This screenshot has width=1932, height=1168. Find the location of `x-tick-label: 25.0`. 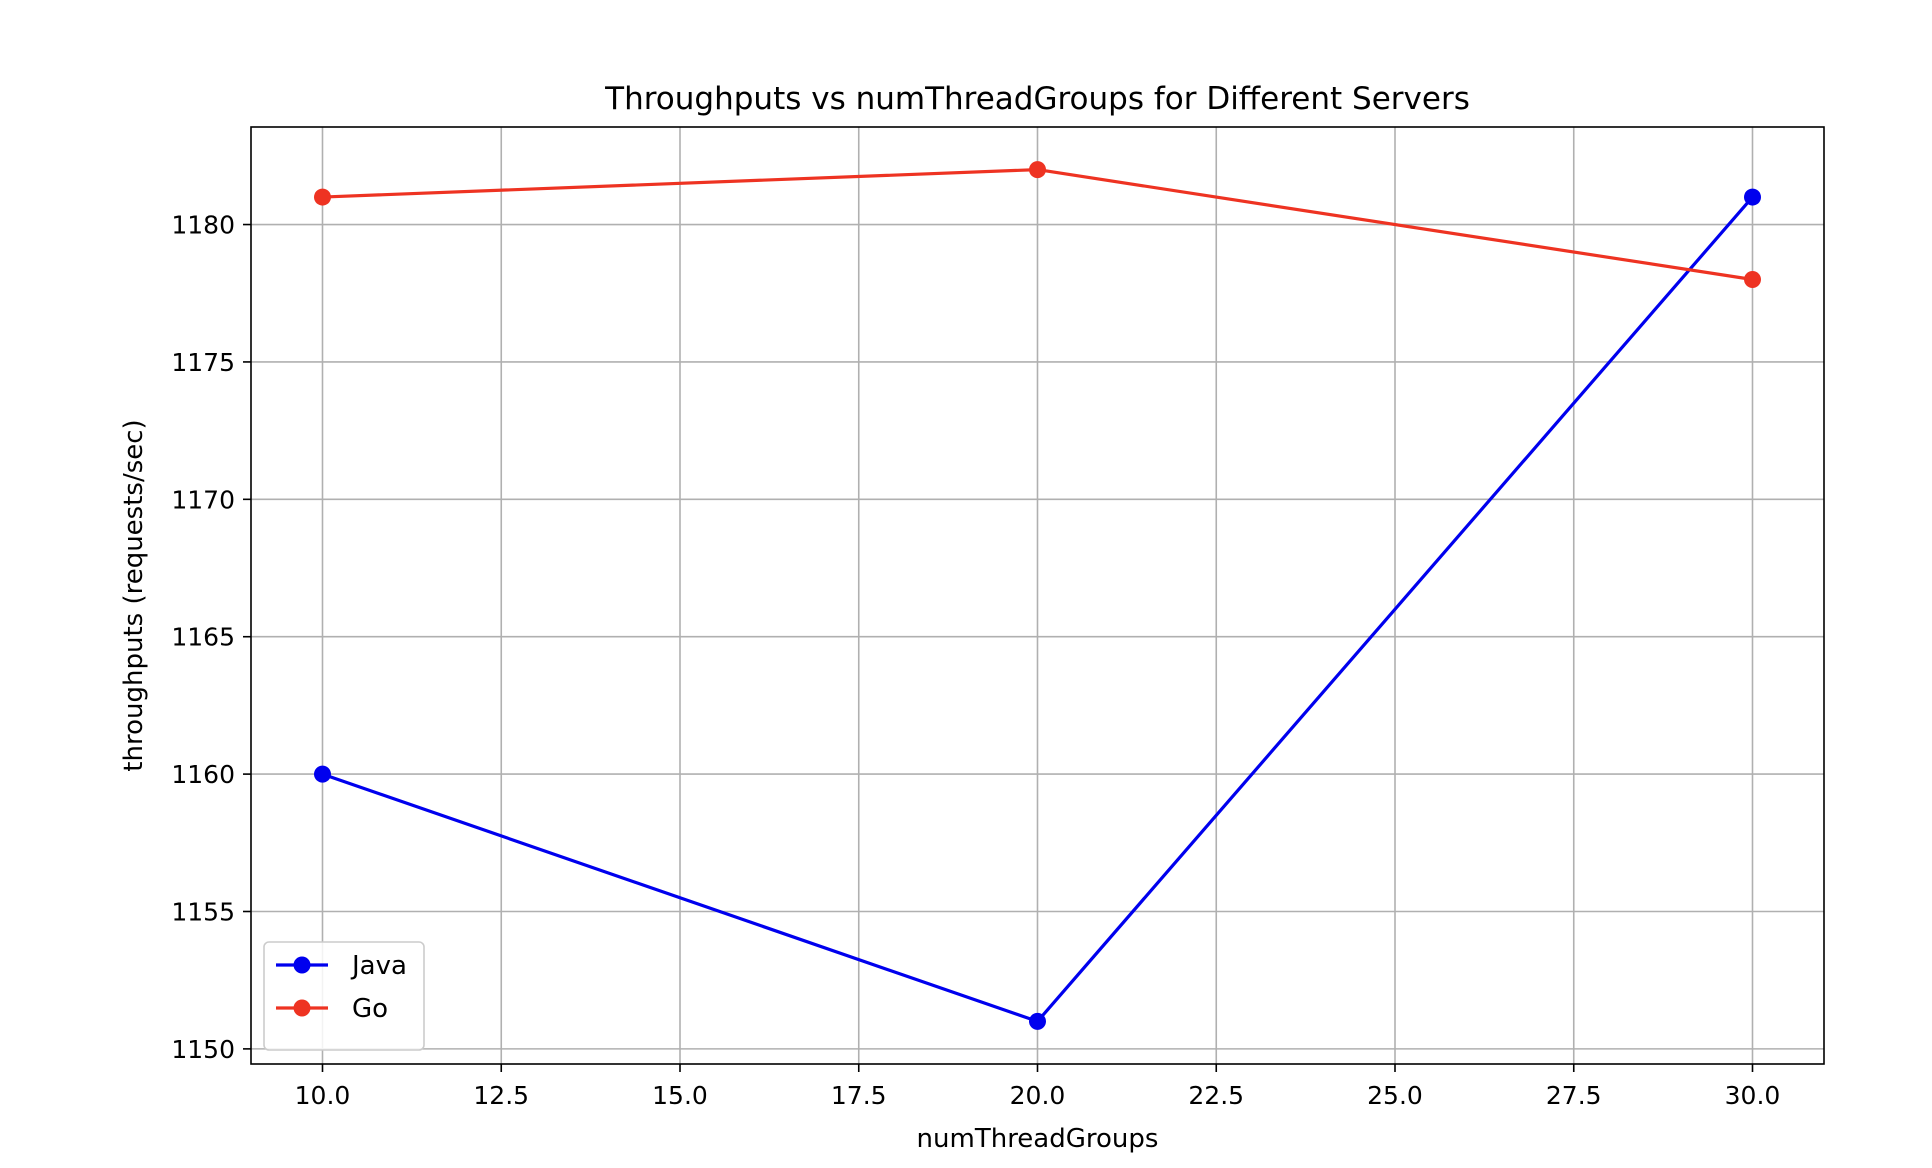

x-tick-label: 25.0 is located at coordinates (1395, 1095).